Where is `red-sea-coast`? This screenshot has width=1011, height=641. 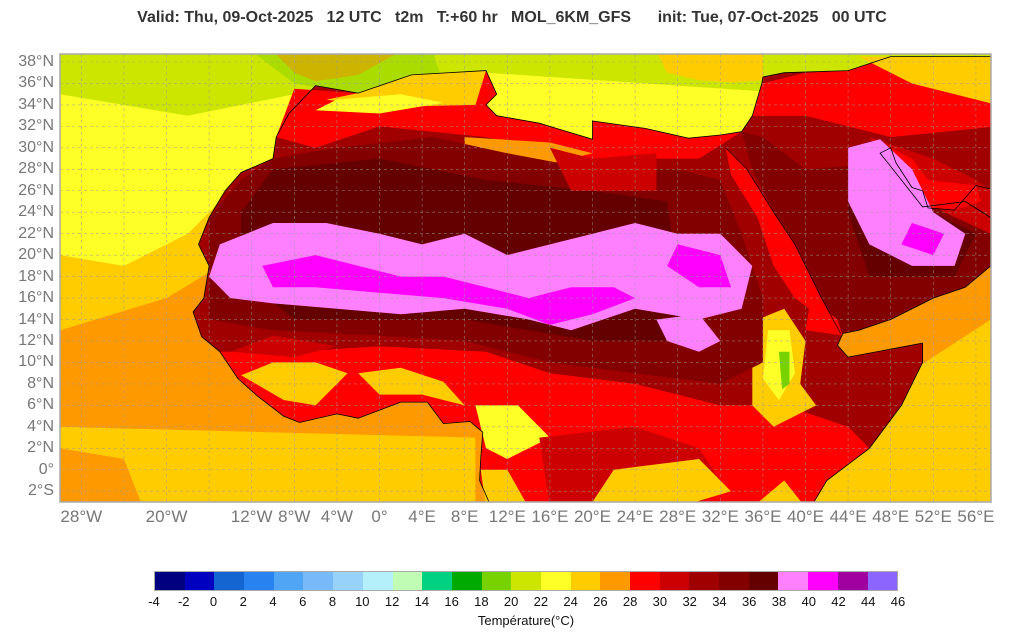 red-sea-coast is located at coordinates (783, 240).